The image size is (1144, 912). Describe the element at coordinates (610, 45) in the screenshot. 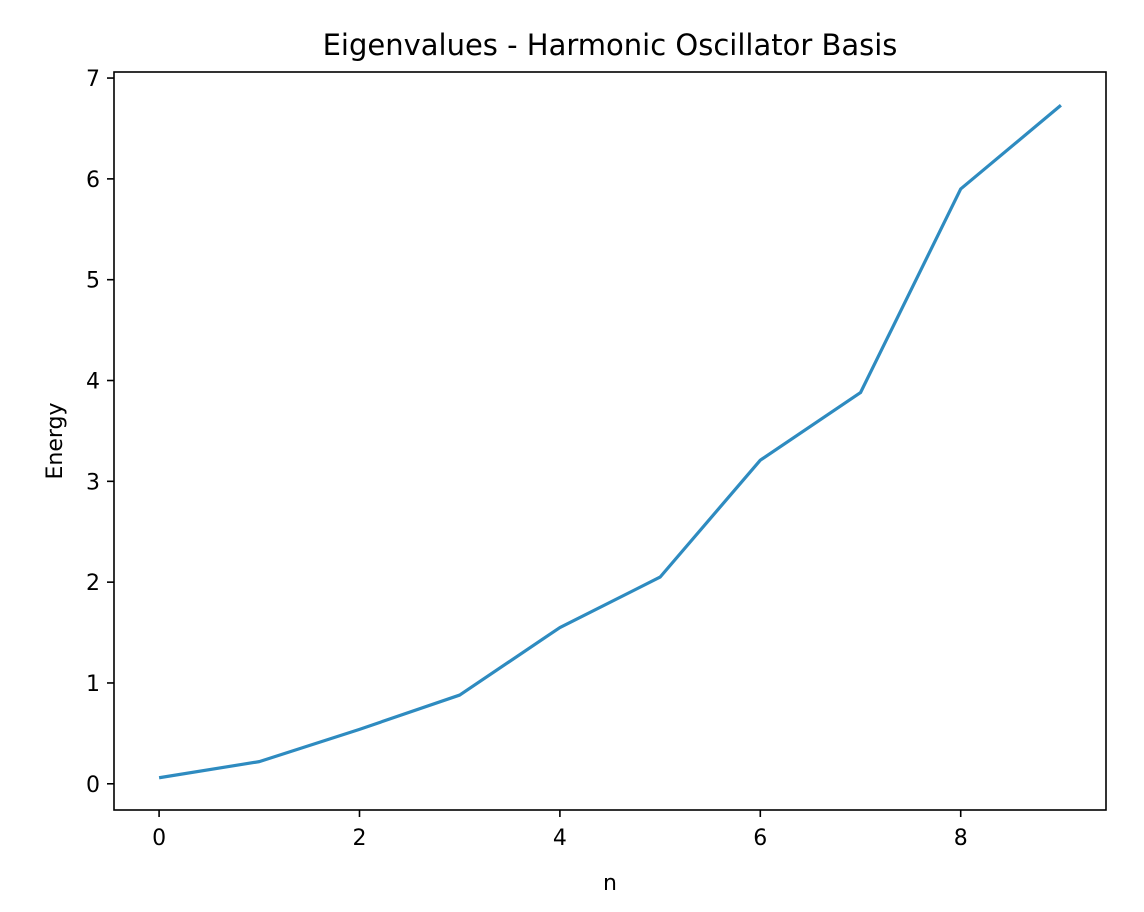

I see `chart-title: Eigenvalues - Harmonic Oscillator Basis` at that location.